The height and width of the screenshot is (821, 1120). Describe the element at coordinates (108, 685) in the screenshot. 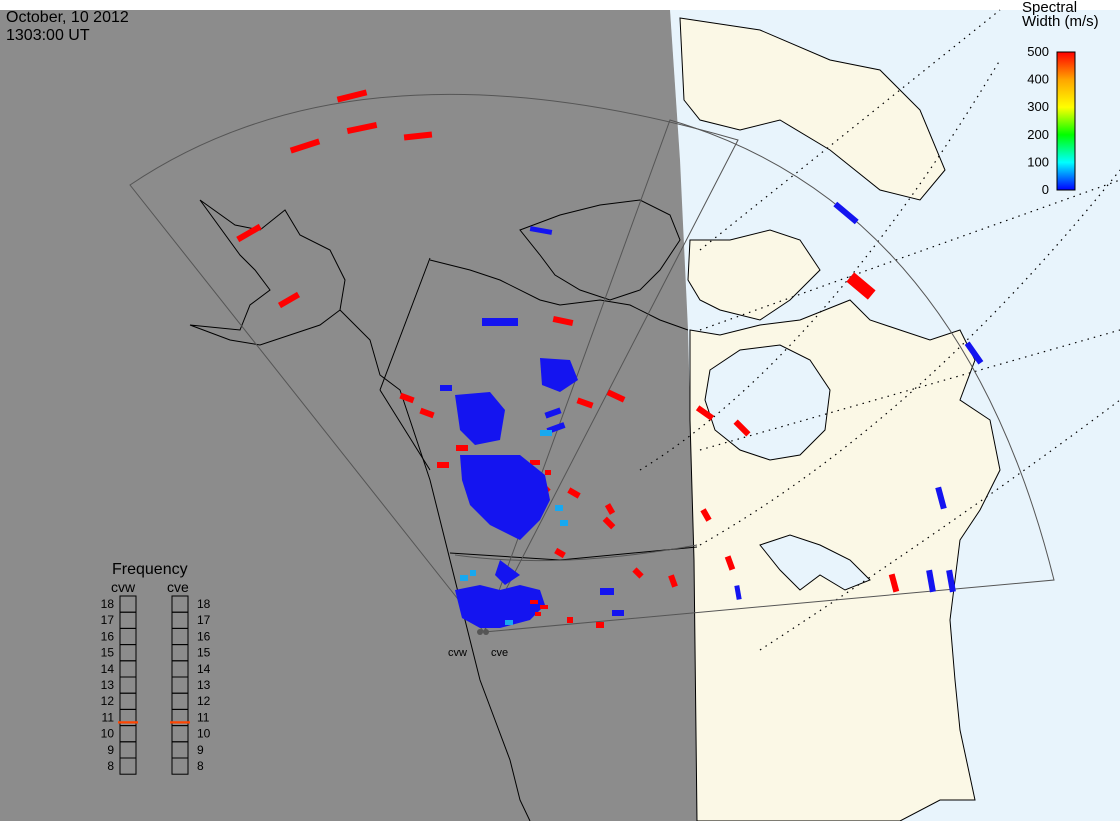

I see `frequency-tick-left: 13` at that location.